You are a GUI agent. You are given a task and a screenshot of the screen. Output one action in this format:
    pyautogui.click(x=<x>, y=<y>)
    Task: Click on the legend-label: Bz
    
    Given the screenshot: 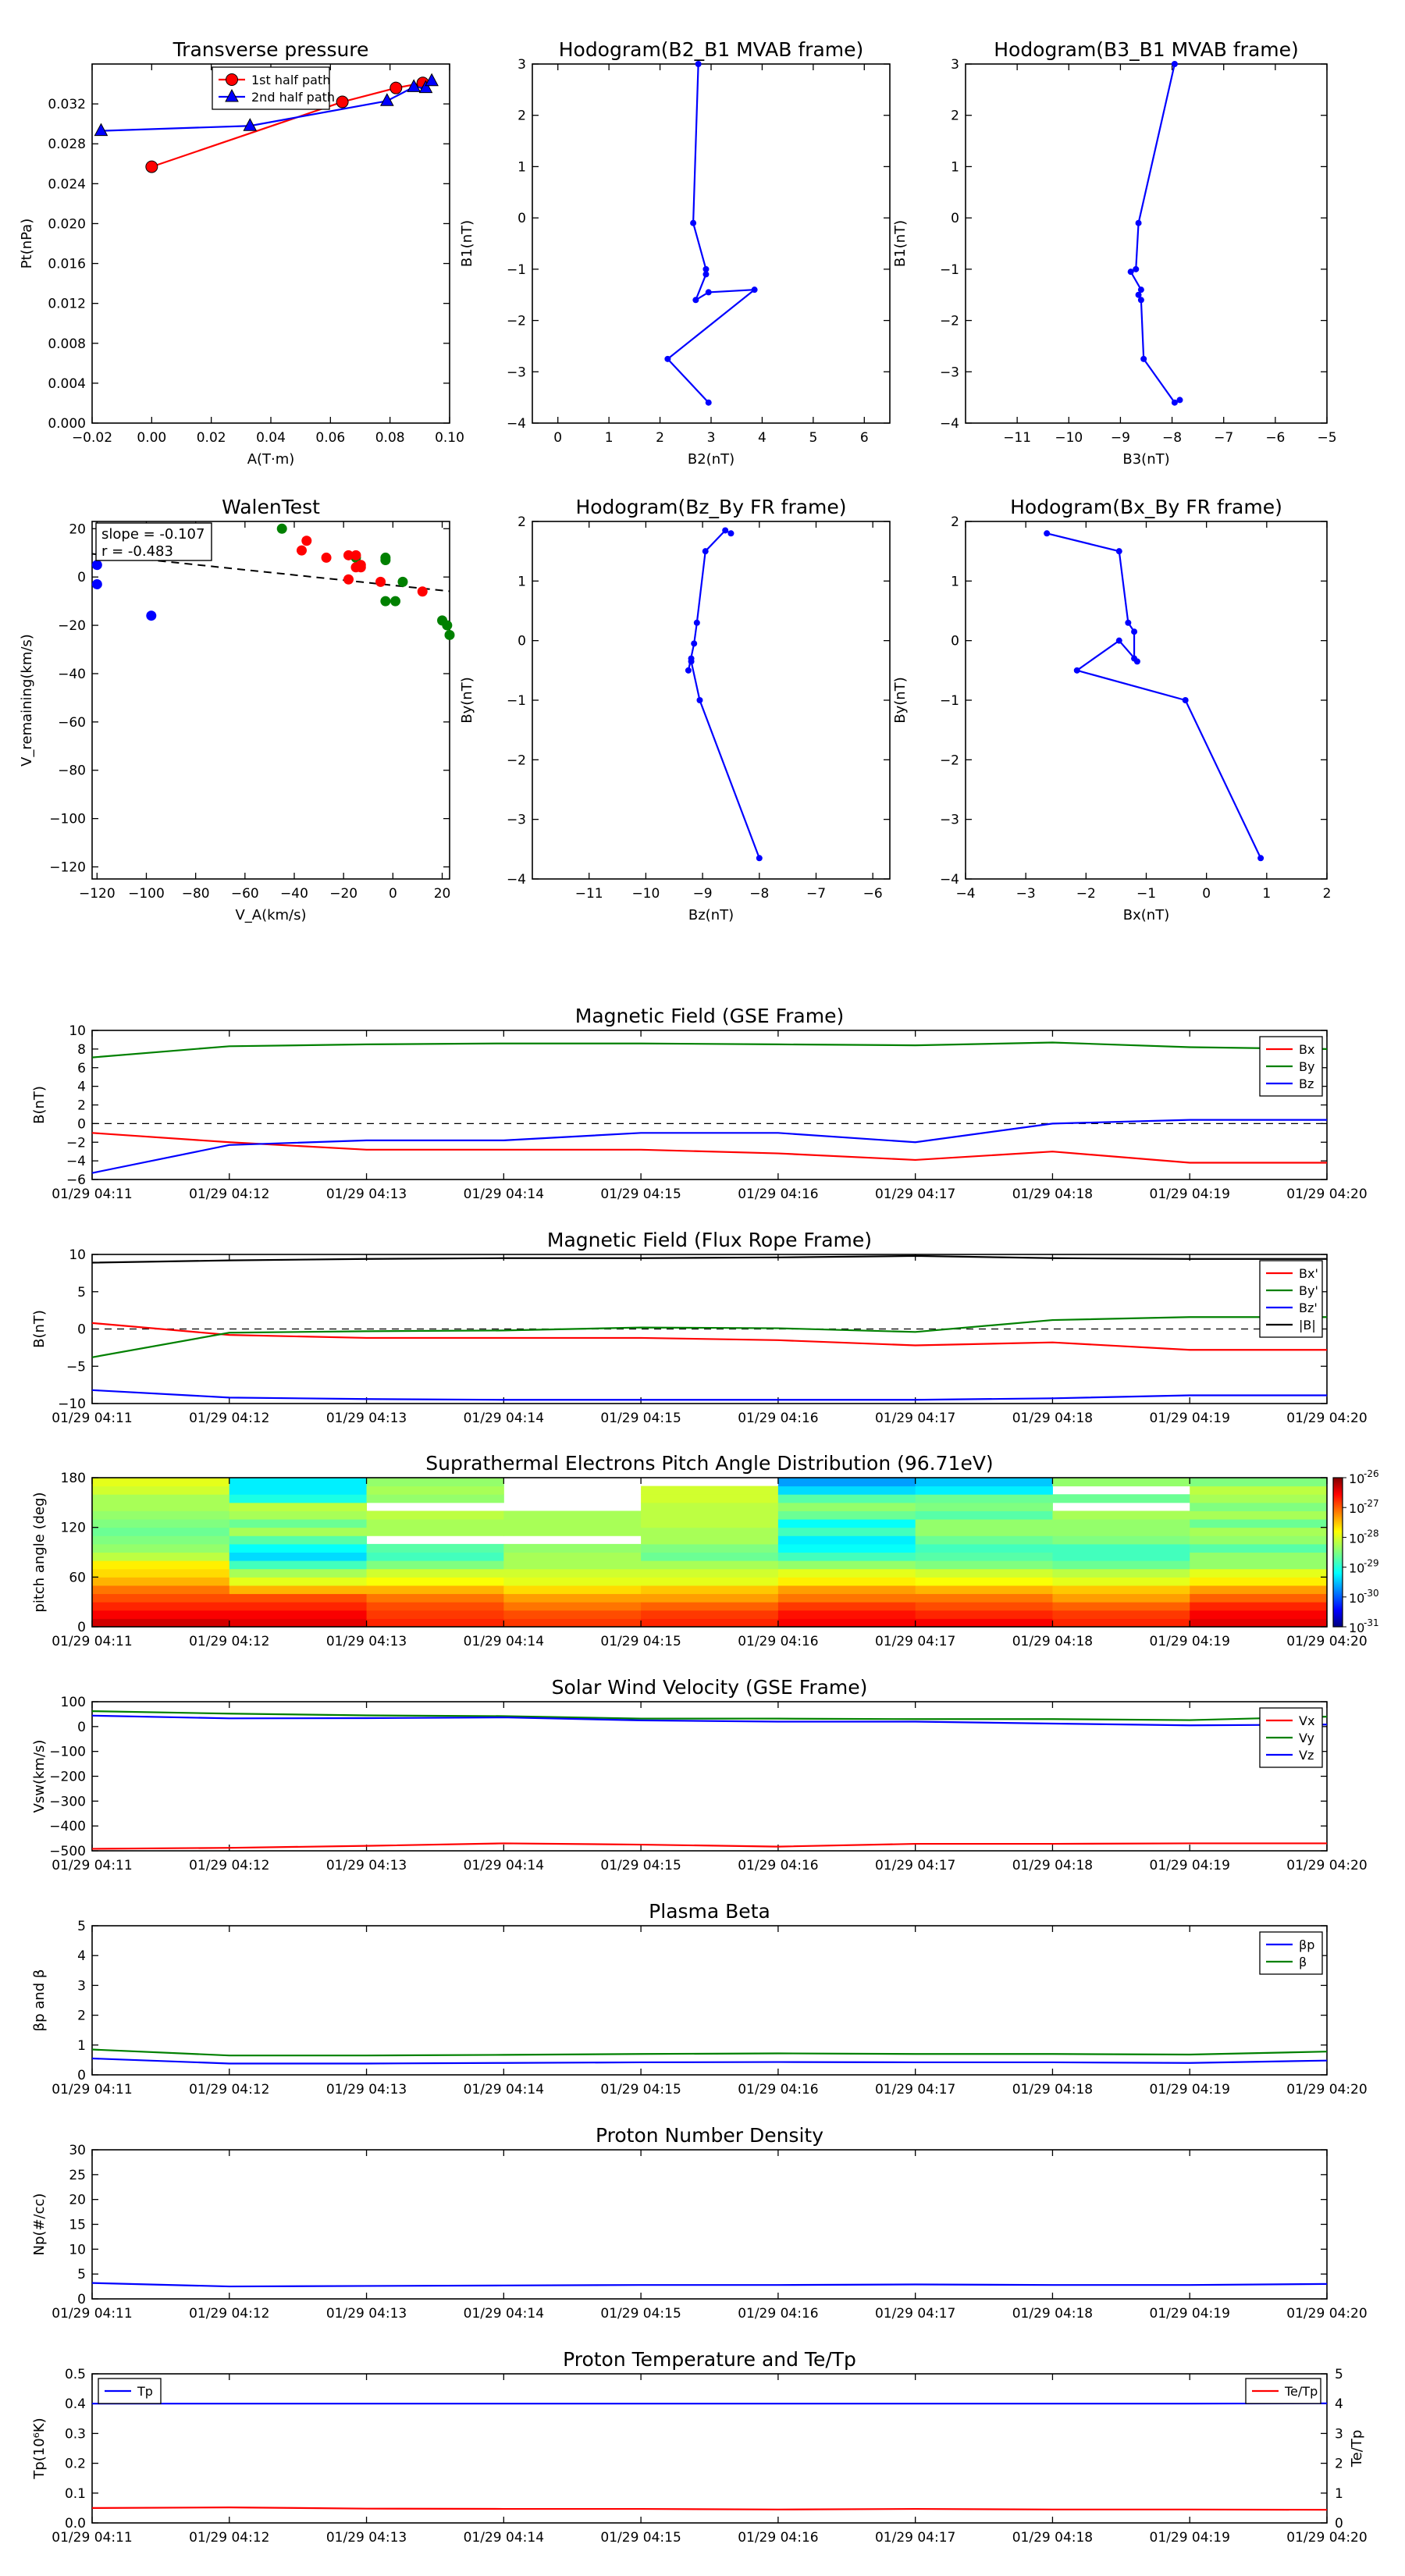 What is the action you would take?
    pyautogui.click(x=1306, y=1083)
    